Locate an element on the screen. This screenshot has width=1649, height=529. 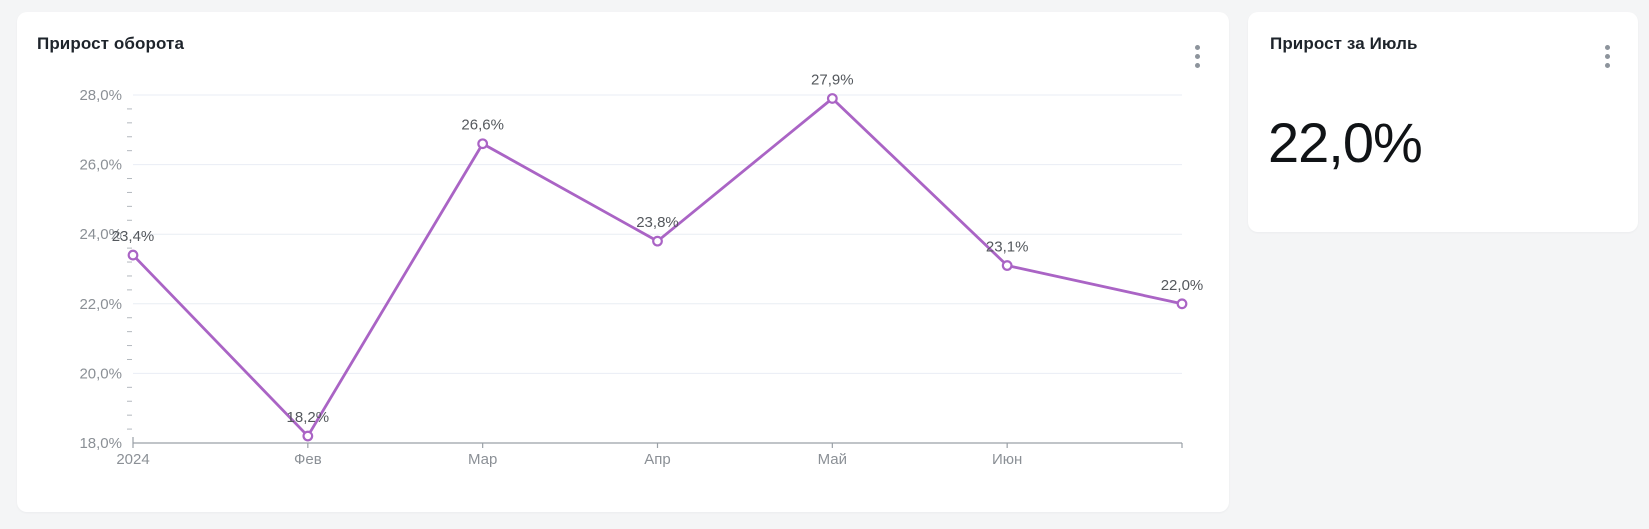
x-axis-label: Мар is located at coordinates (482, 459).